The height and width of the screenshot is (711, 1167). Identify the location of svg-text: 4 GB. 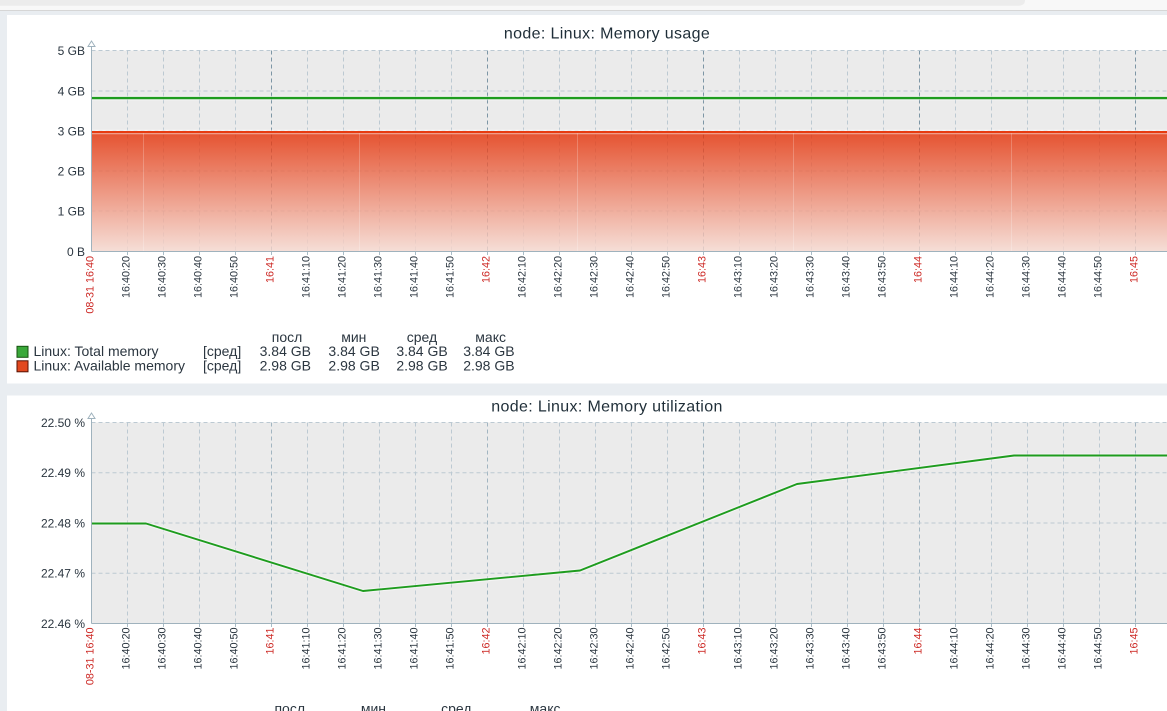
(71, 92).